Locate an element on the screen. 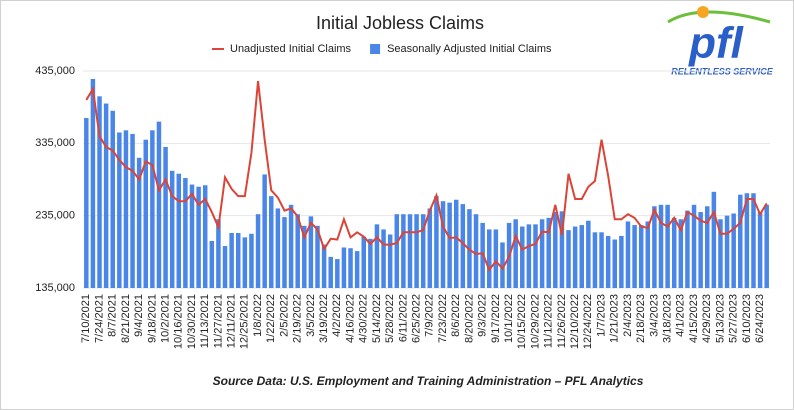 The height and width of the screenshot is (410, 794). x-tick-label: 1/7/2023 is located at coordinates (601, 315).